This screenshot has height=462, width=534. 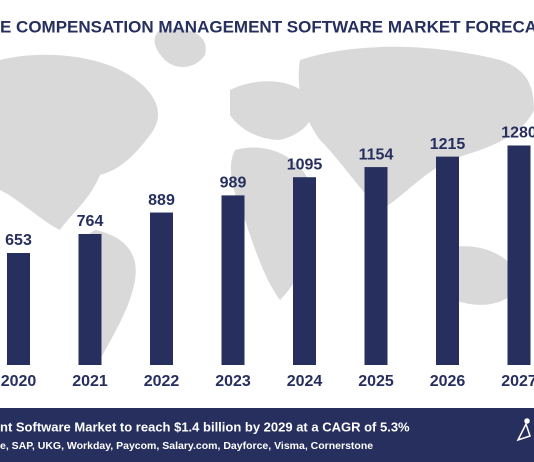 What do you see at coordinates (233, 381) in the screenshot?
I see `x-tick-label: 2023` at bounding box center [233, 381].